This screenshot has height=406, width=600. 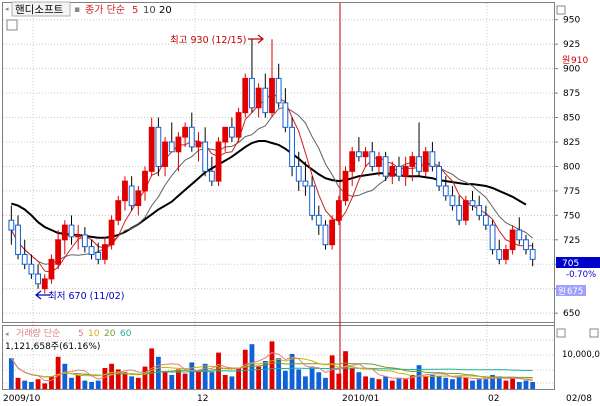 I want to click on low-badge-box, so click(x=571, y=290).